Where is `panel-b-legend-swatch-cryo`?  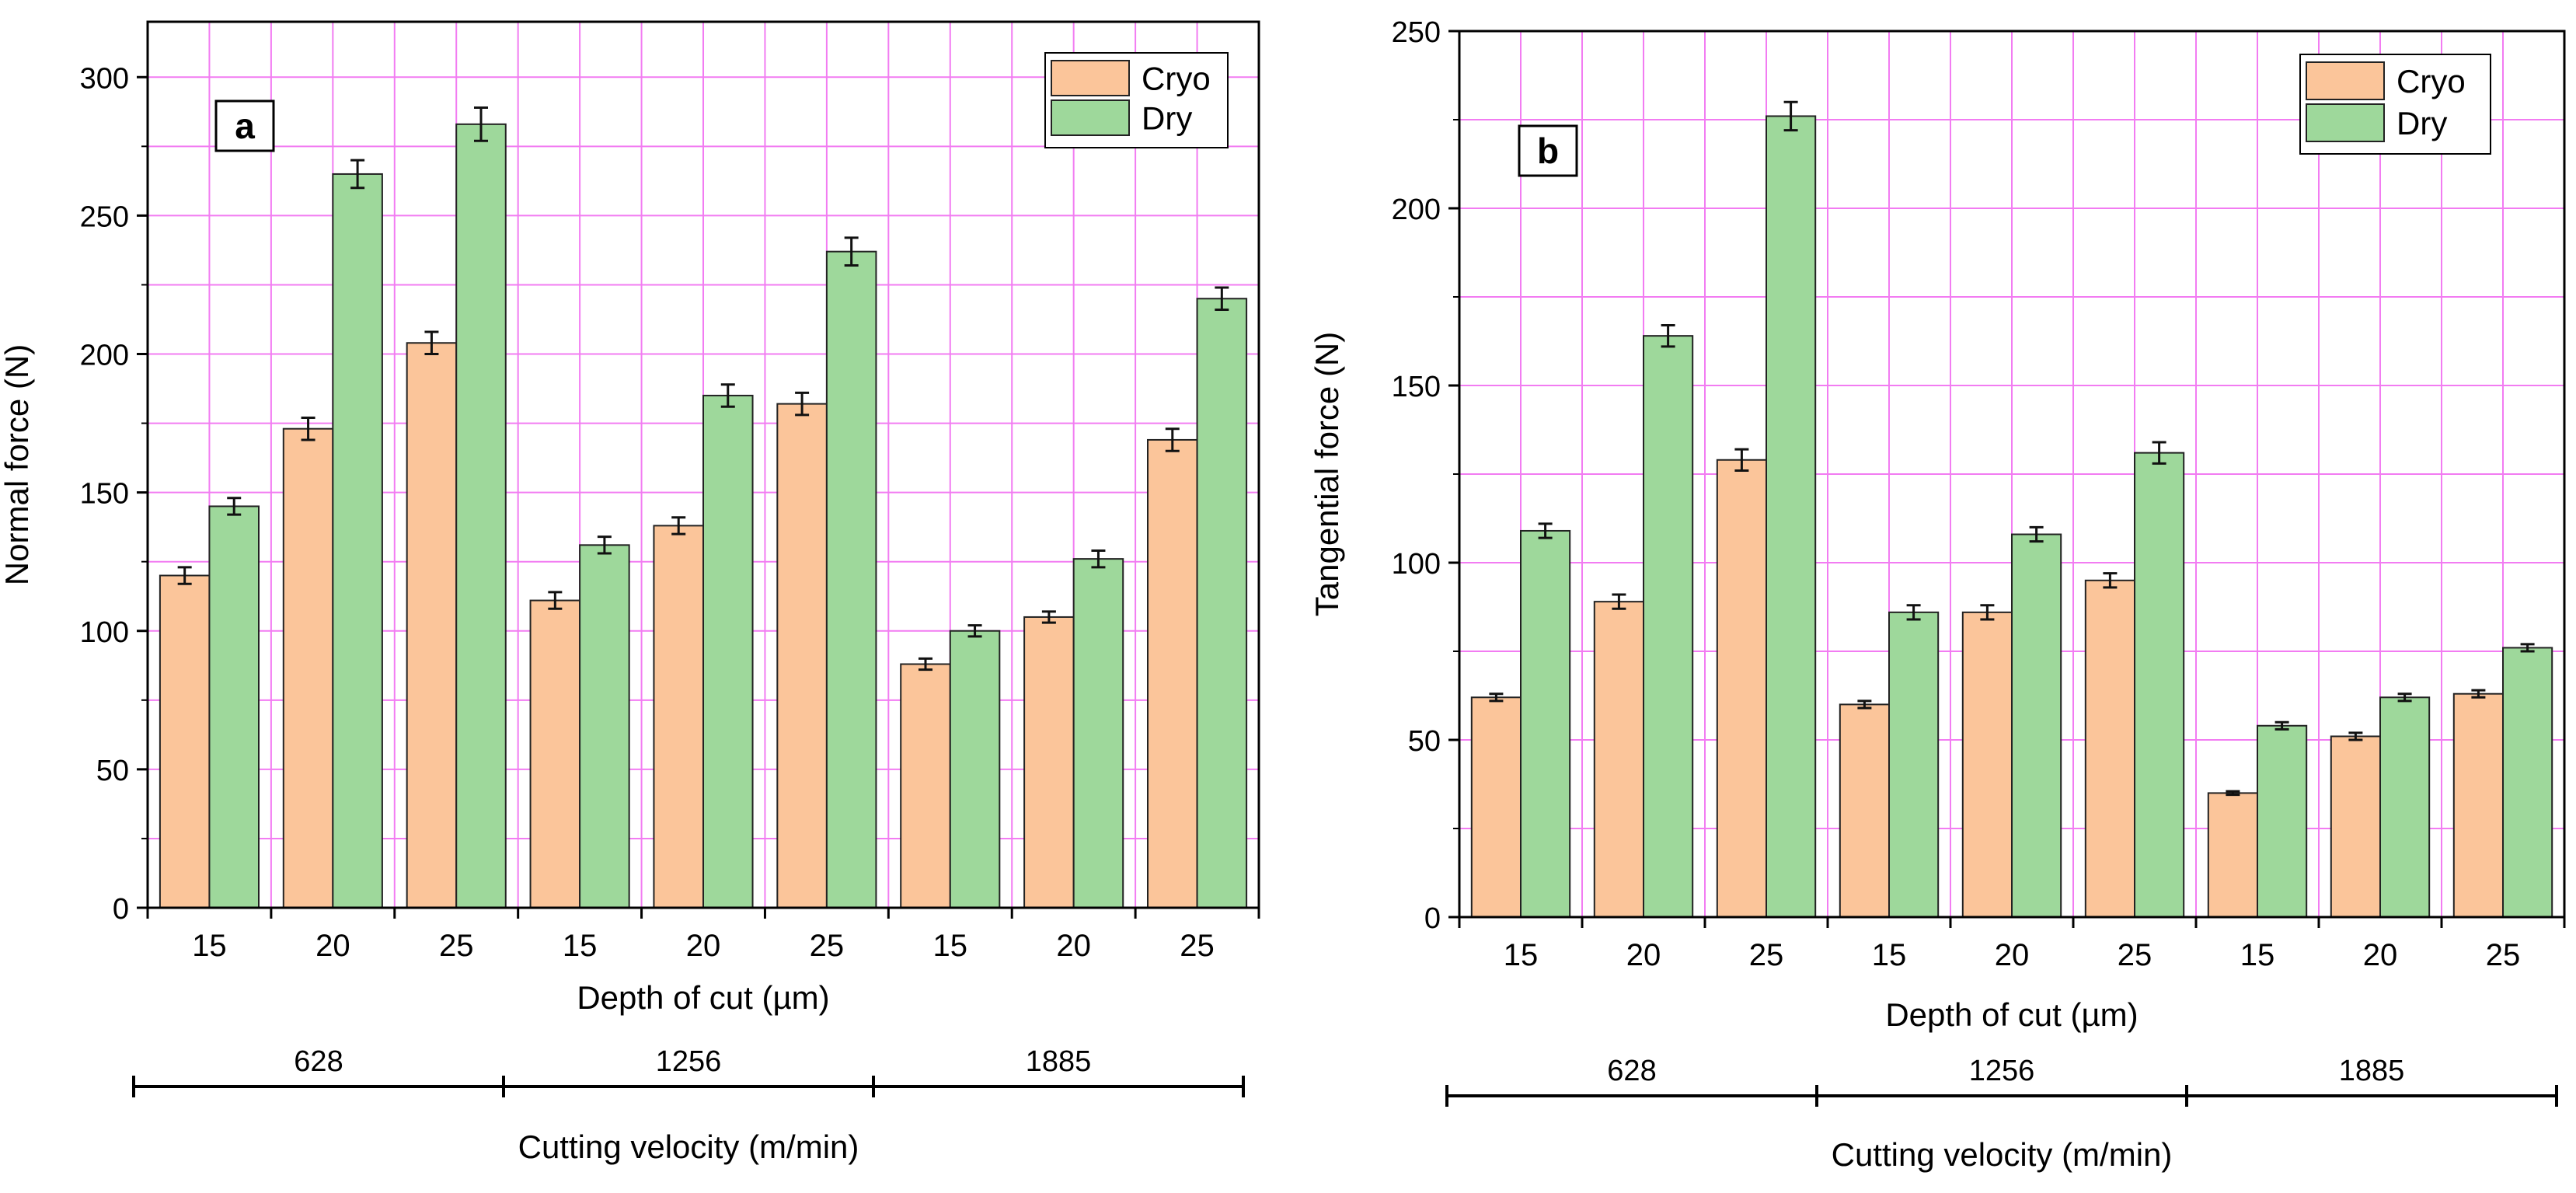 panel-b-legend-swatch-cryo is located at coordinates (2345, 80).